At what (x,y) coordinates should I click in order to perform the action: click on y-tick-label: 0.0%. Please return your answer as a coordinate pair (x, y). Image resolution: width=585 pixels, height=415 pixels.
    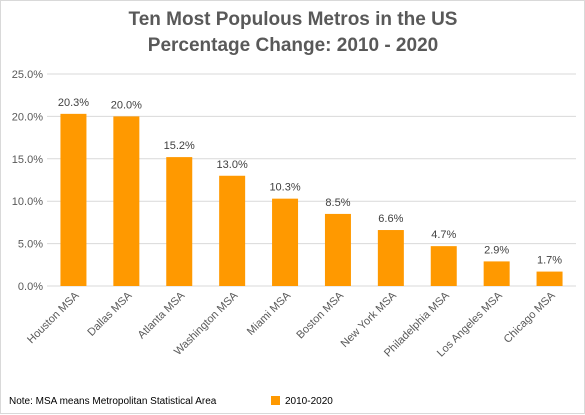
    Looking at the image, I should click on (30, 287).